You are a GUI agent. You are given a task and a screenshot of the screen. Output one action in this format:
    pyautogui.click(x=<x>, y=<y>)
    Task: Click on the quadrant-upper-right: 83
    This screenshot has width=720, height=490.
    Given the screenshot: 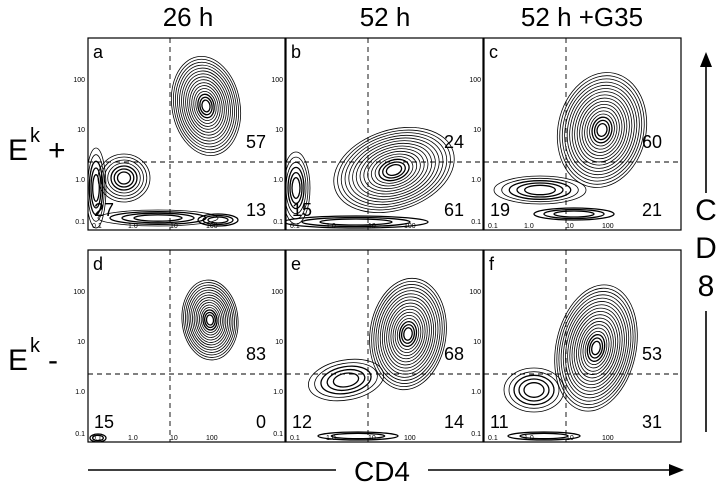 What is the action you would take?
    pyautogui.click(x=256, y=354)
    